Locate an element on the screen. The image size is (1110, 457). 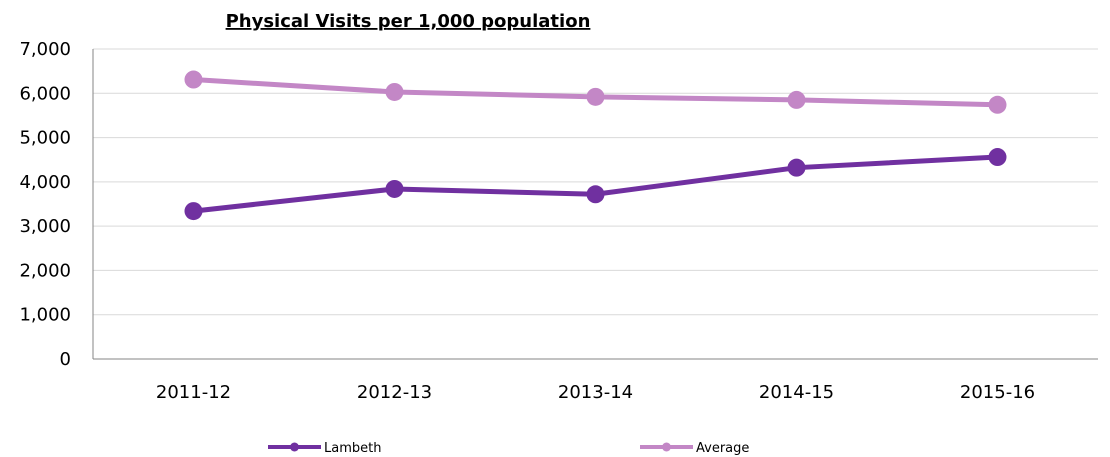
y-tick-label: 5,000 is located at coordinates (45, 138).